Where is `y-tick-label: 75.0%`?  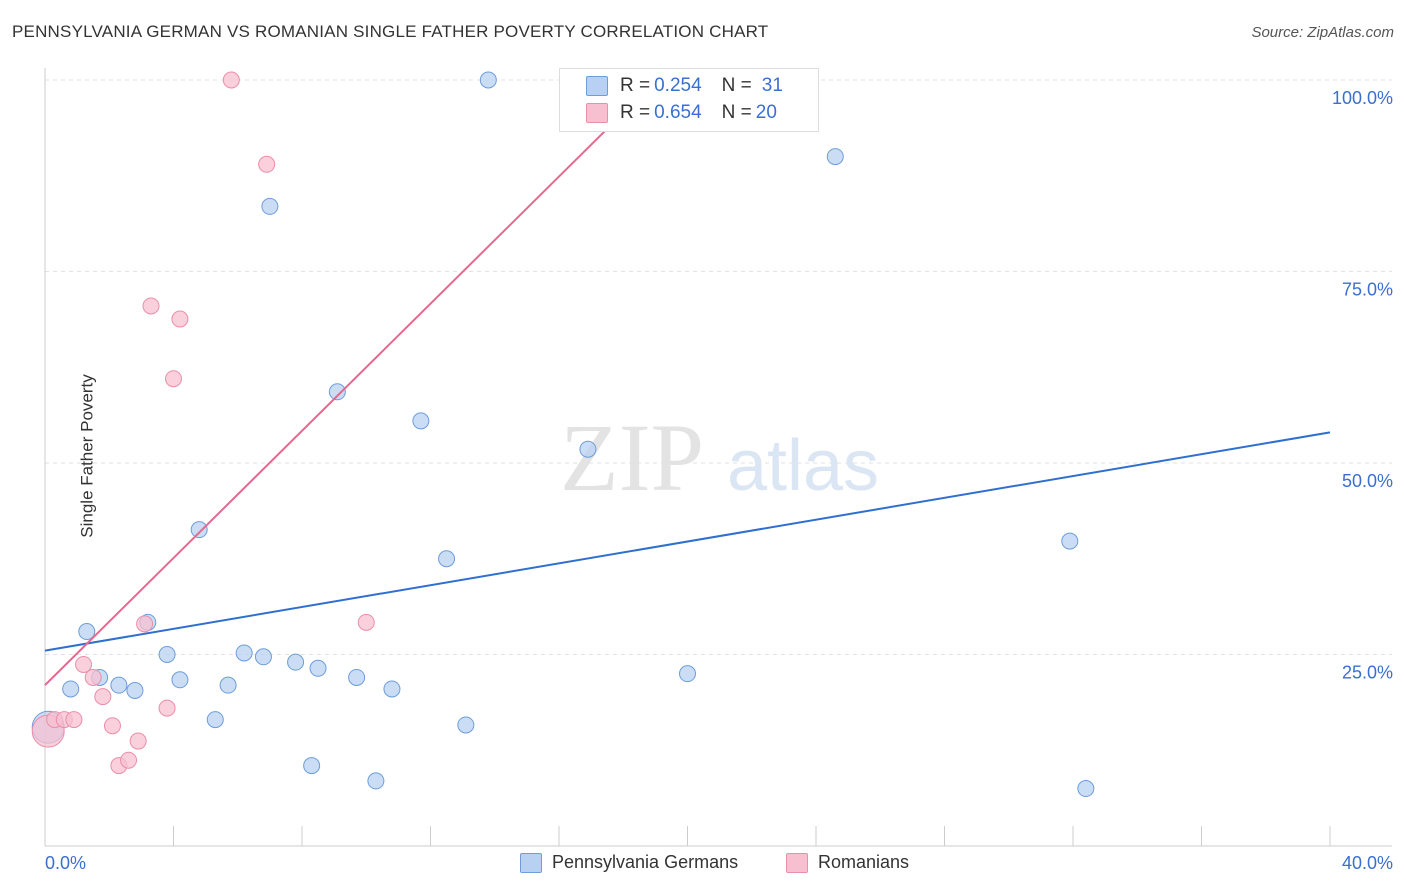
y-tick-label: 75.0% is located at coordinates (1367, 290).